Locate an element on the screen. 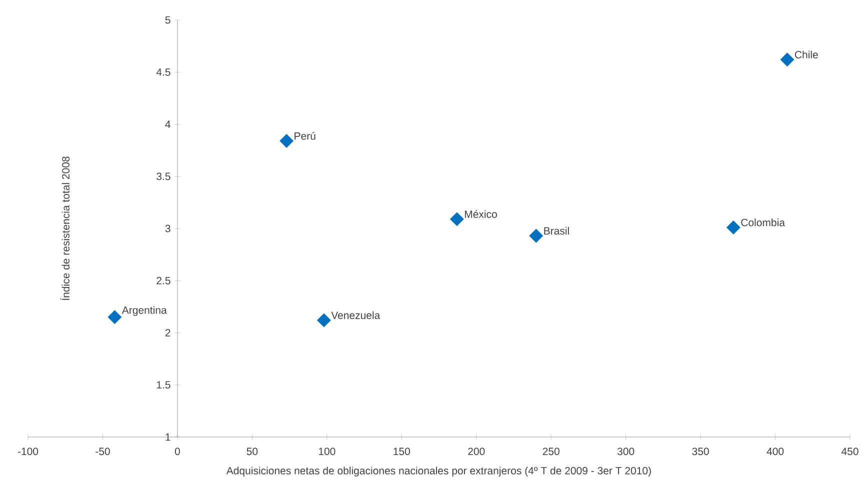  y-tick-label: 3 is located at coordinates (167, 228).